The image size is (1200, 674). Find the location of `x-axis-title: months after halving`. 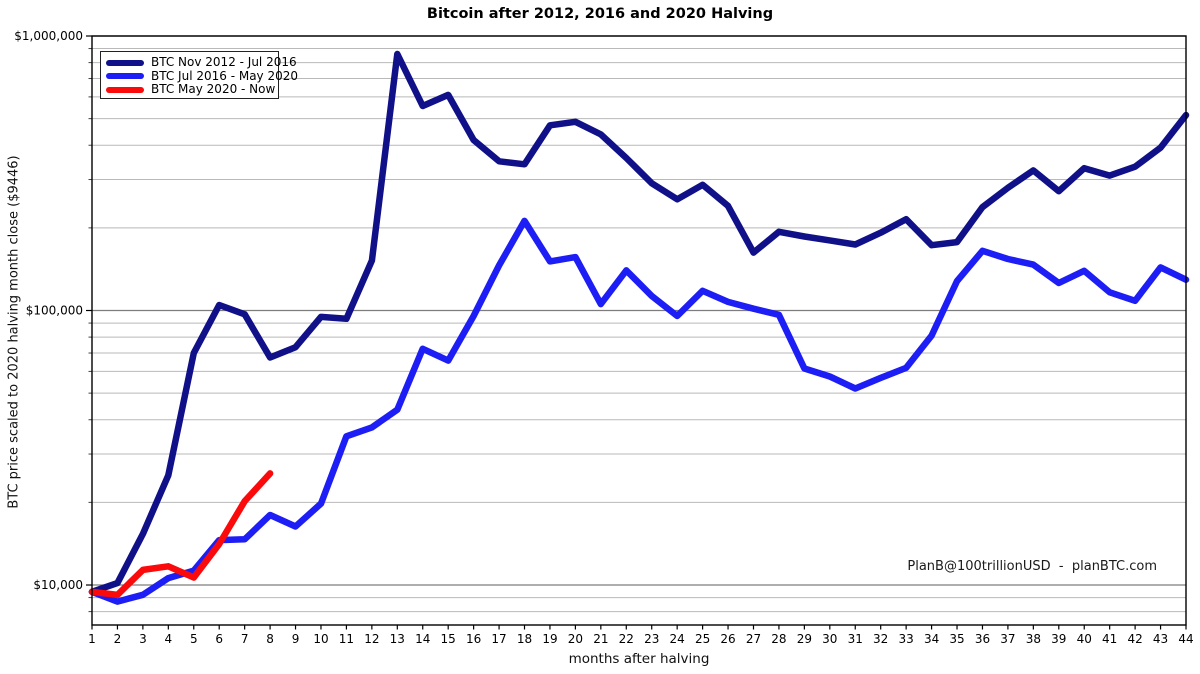

x-axis-title: months after halving is located at coordinates (639, 659).